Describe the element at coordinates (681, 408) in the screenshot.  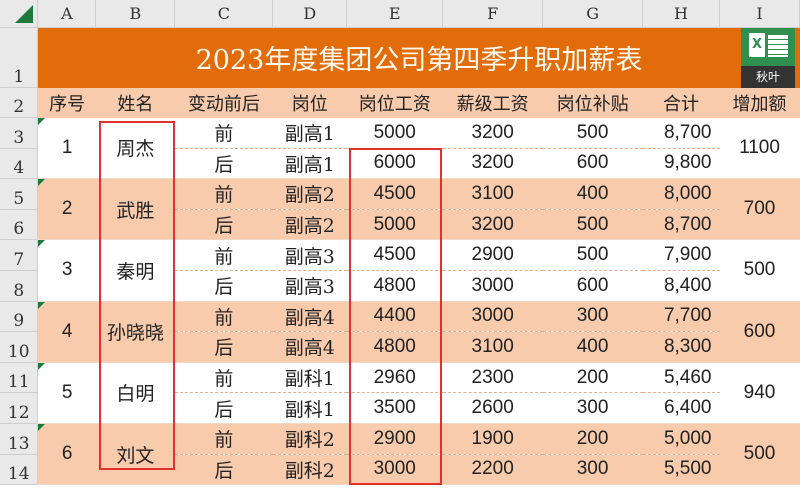
I see `total-cell: 6,400` at that location.